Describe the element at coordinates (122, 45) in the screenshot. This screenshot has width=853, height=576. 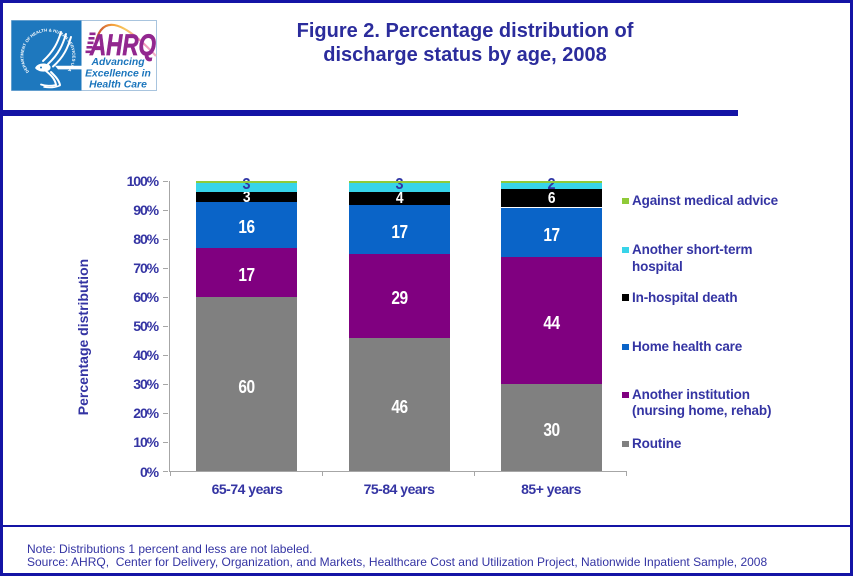
I see `svg-text: AHRQ` at that location.